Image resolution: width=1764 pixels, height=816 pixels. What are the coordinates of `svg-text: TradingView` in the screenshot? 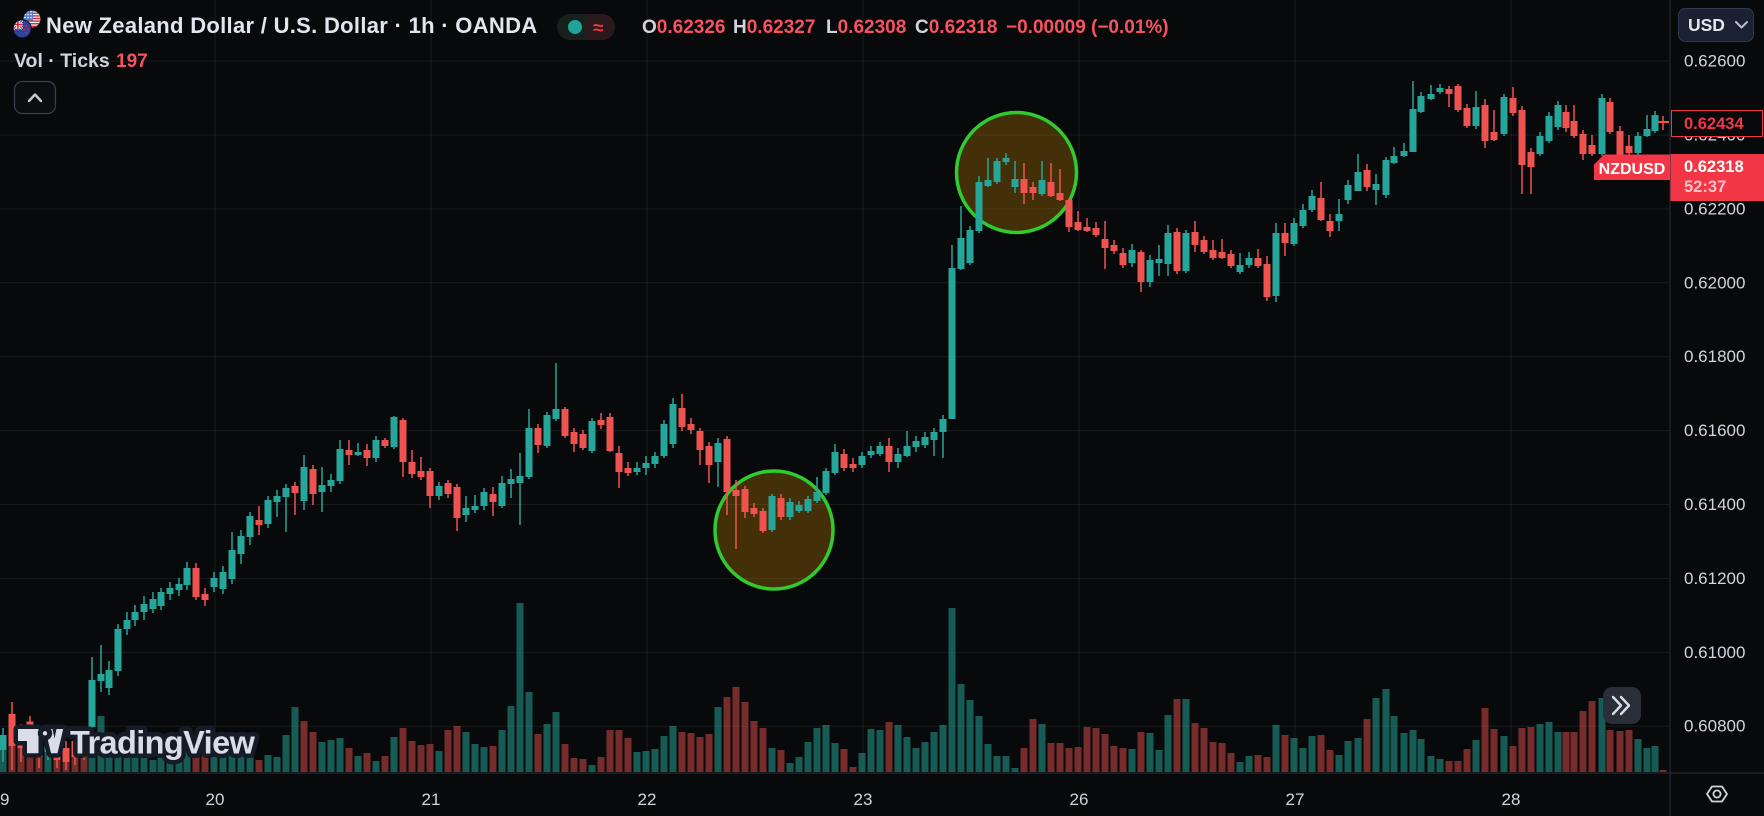 It's located at (163, 743).